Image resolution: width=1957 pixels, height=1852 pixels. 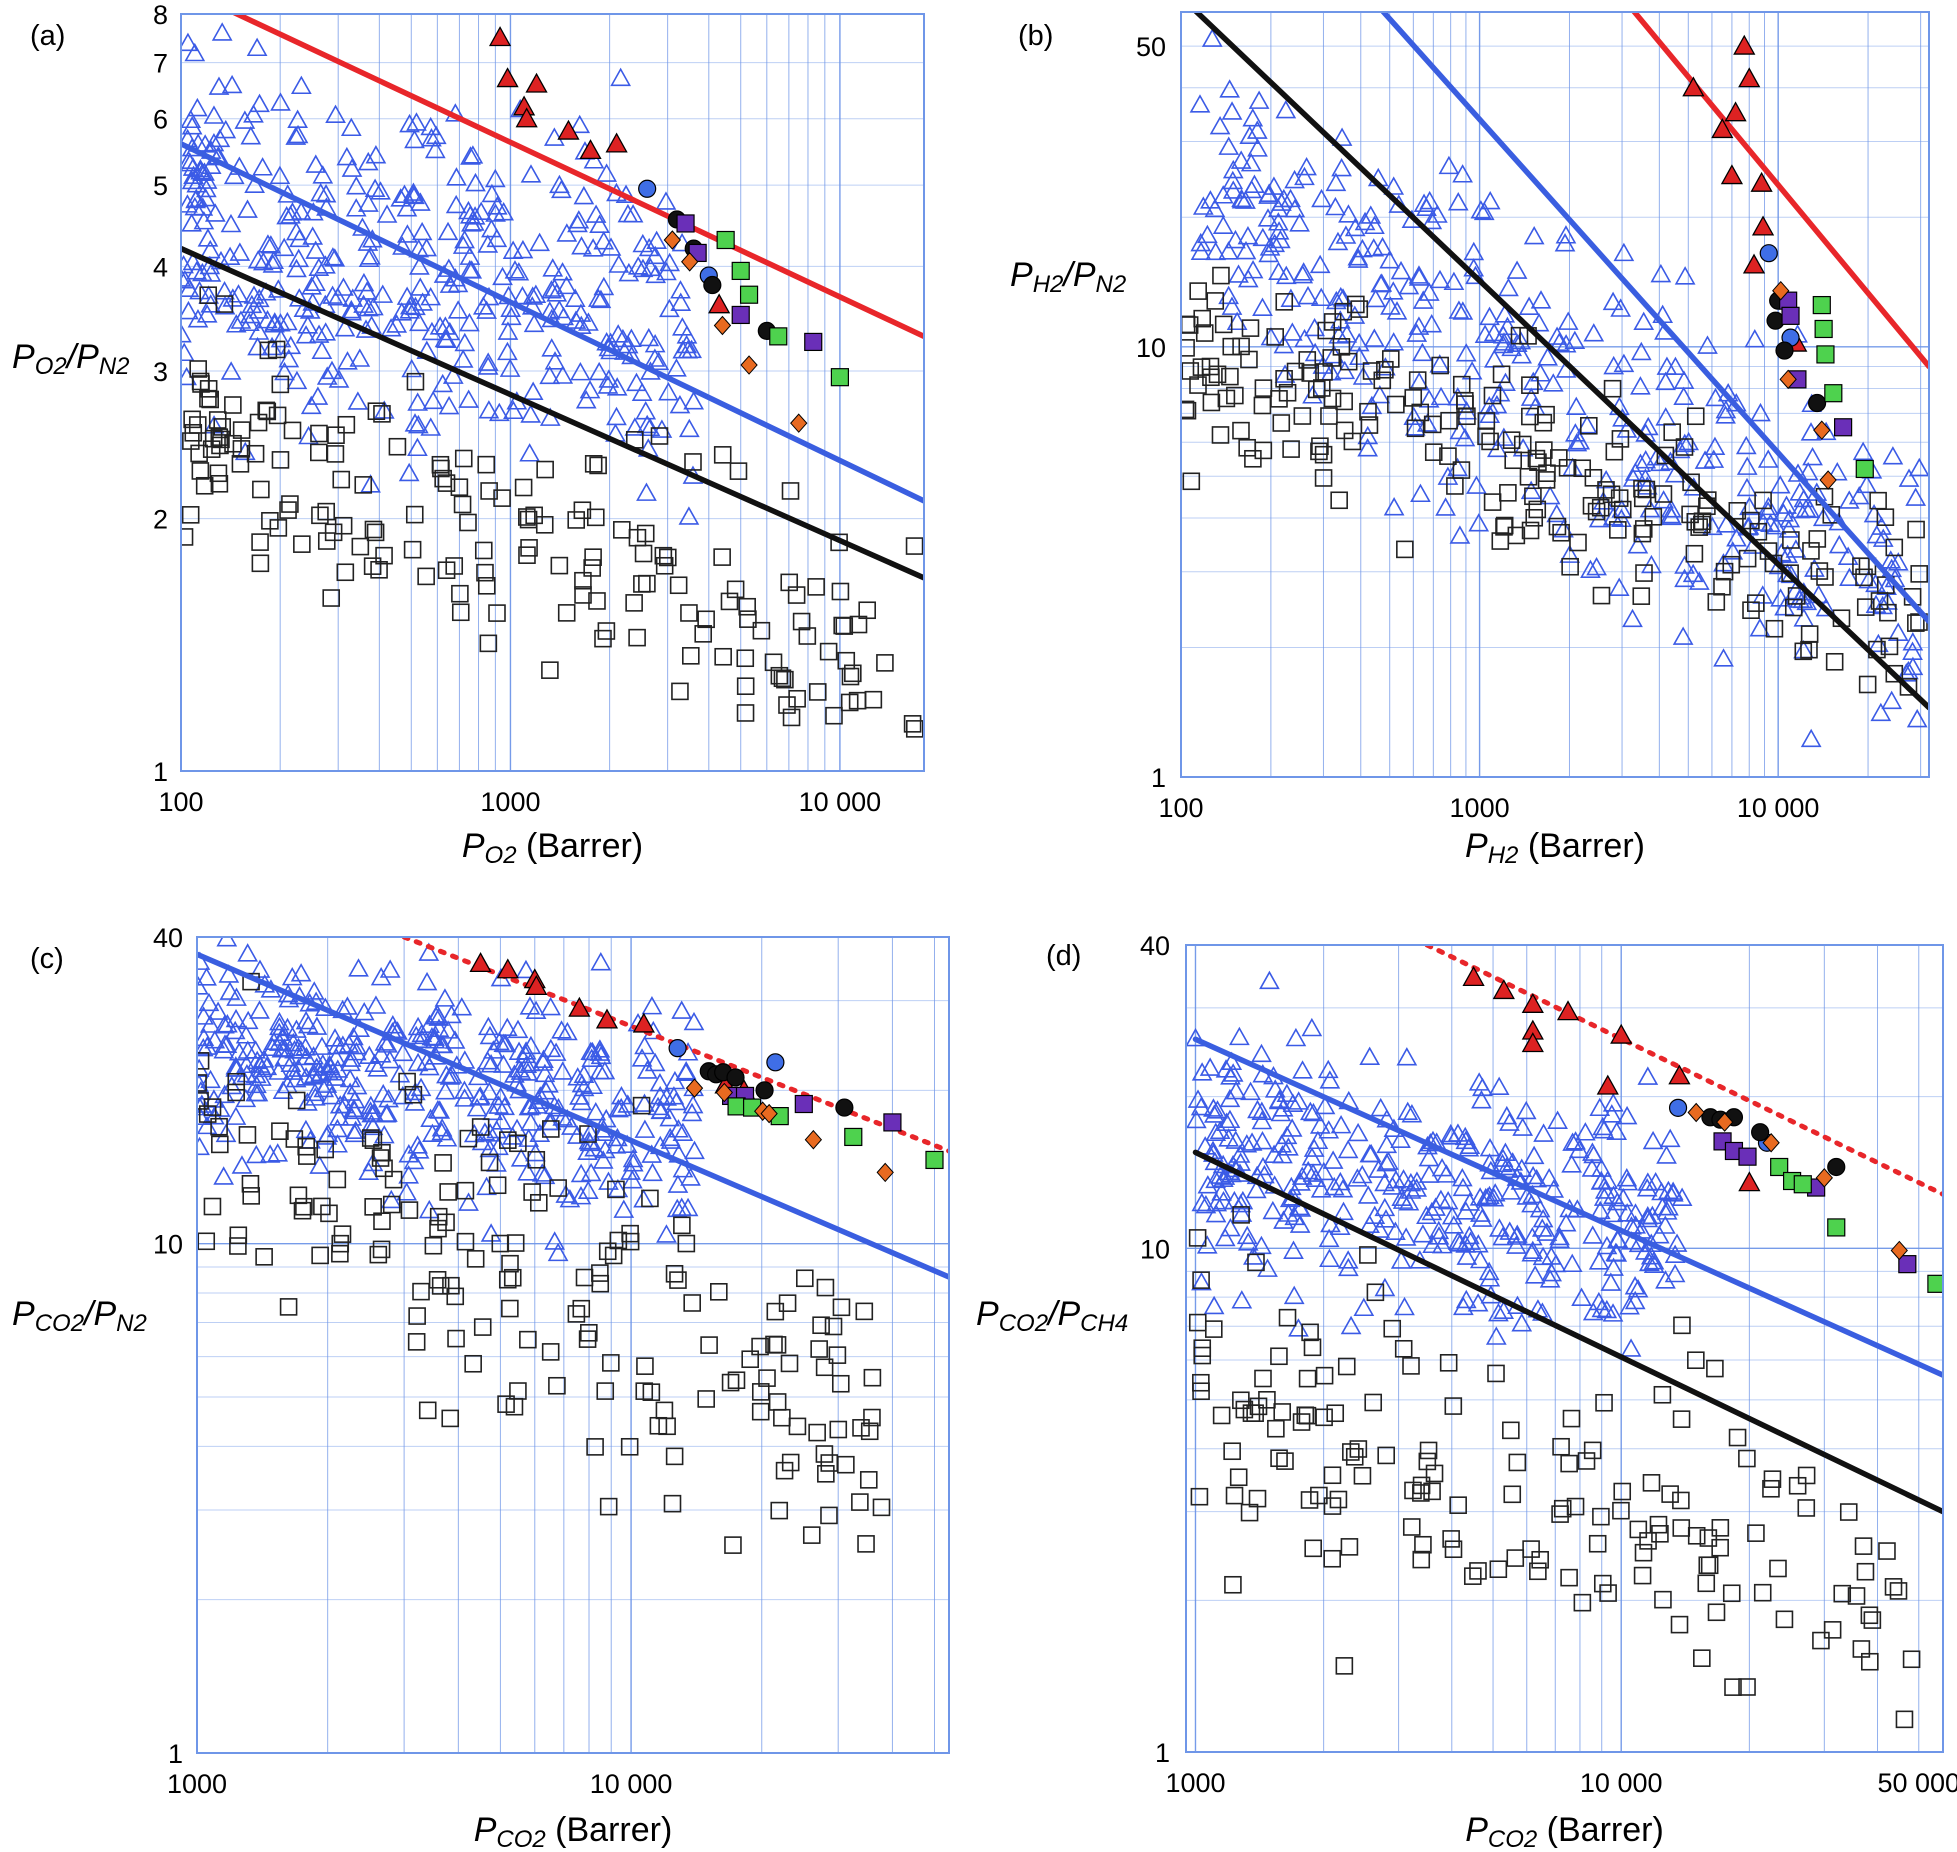 I want to click on y-tick-label: 1, so click(x=160, y=772).